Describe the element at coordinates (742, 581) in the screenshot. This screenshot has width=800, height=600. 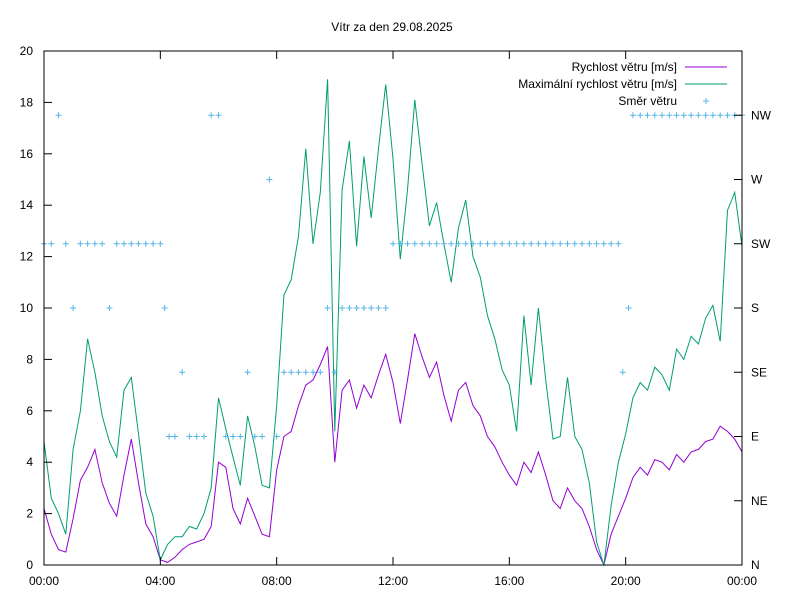
I see `x-tick-label: 00:00` at that location.